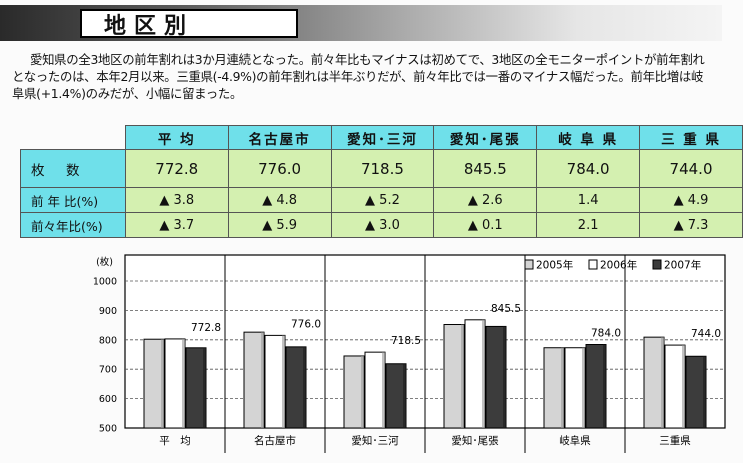 This screenshot has height=463, width=743. Describe the element at coordinates (606, 334) in the screenshot. I see `data-label: 784.0` at that location.